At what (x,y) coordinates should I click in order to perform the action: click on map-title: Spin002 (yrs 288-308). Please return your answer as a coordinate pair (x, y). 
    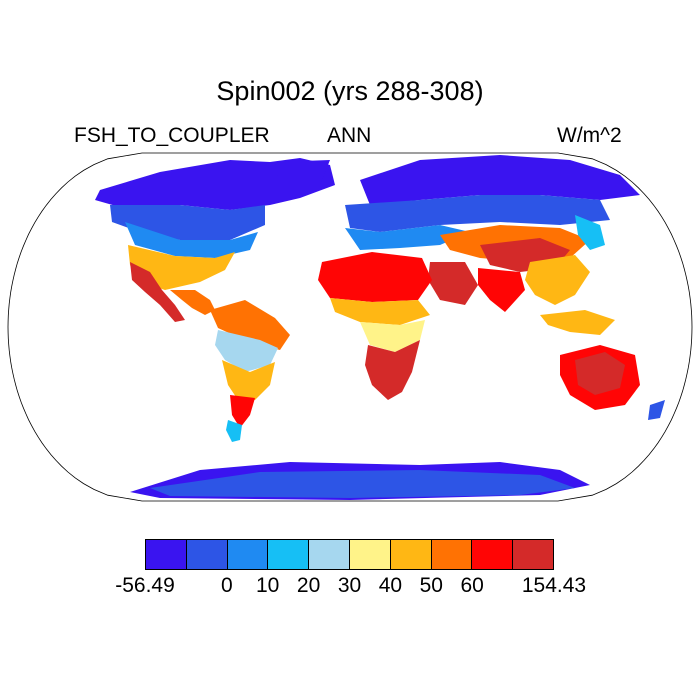
    Looking at the image, I should click on (350, 91).